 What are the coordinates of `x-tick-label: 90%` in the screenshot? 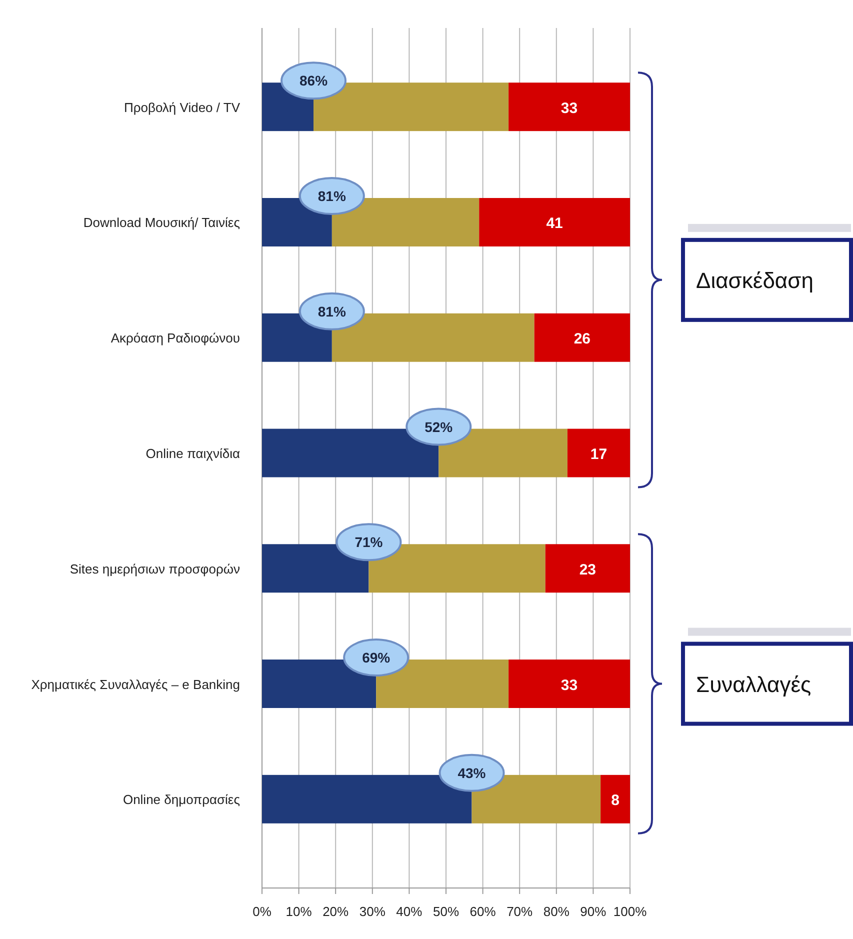 It's located at (593, 911).